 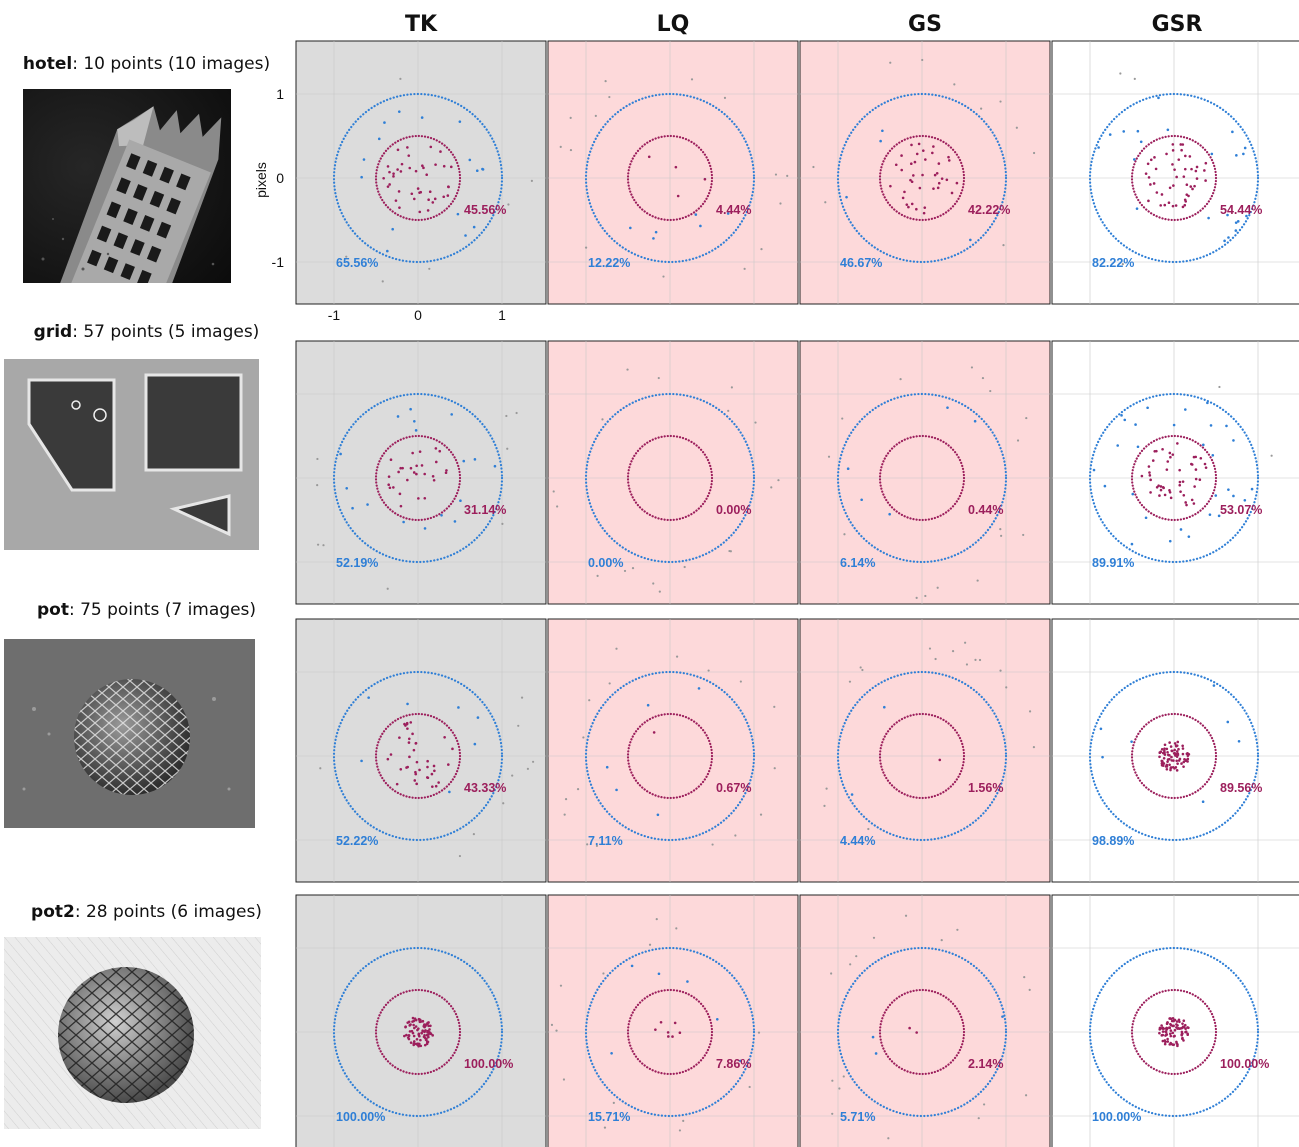 I want to click on grid-thumbnail, so click(x=131, y=454).